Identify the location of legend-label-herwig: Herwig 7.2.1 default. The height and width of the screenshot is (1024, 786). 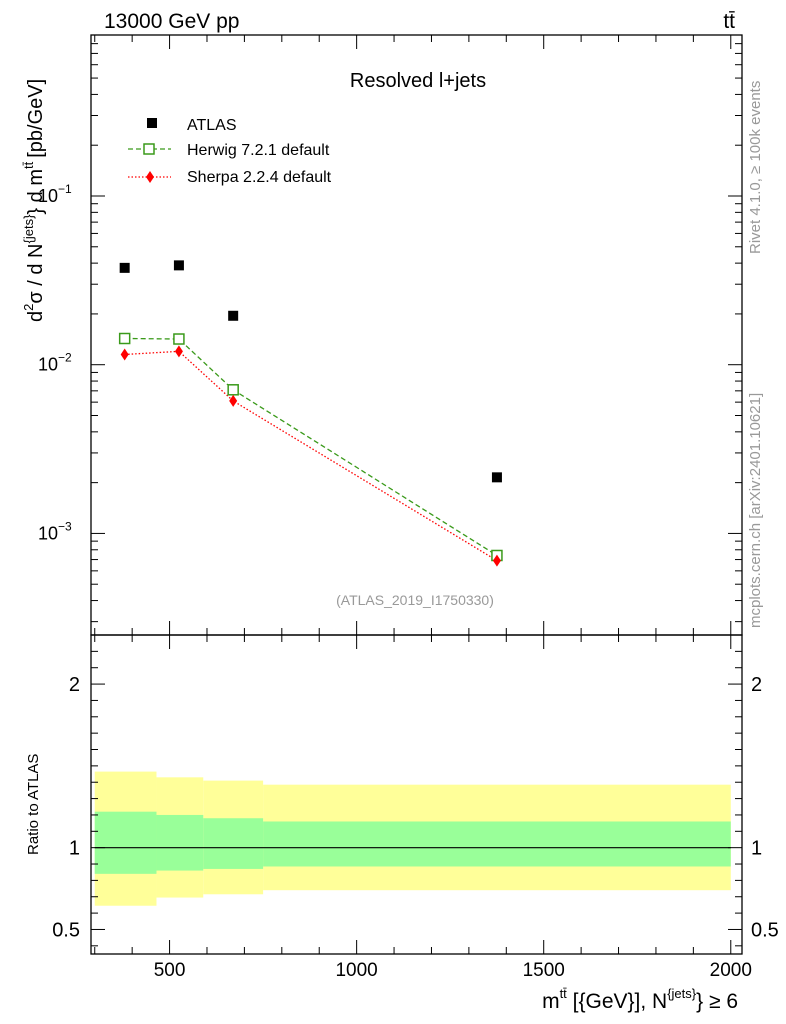
(258, 150).